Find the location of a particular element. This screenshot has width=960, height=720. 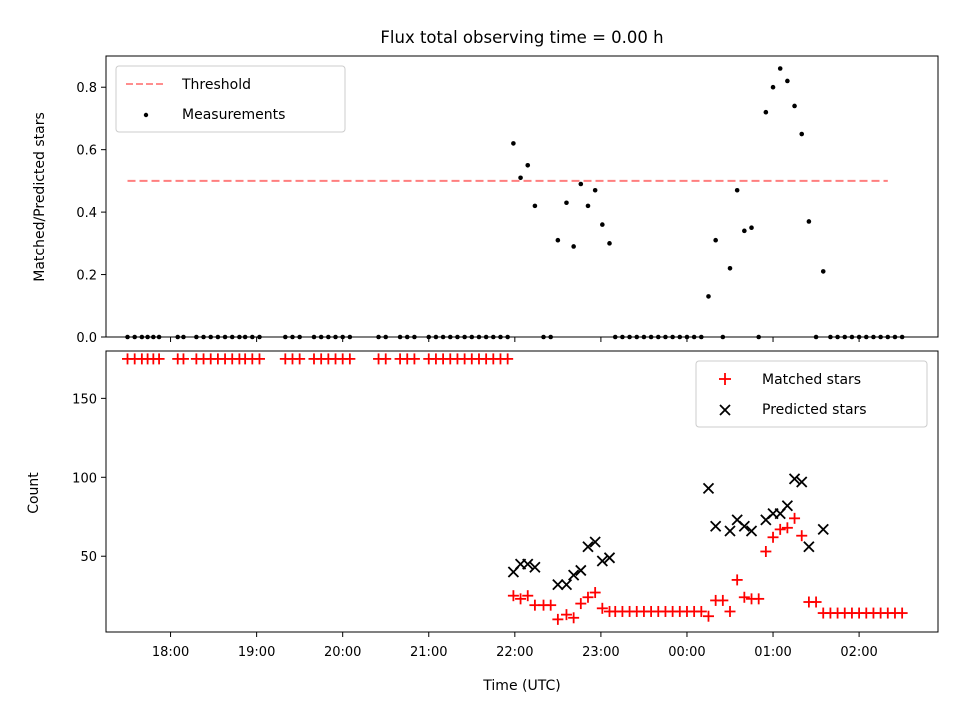

bottom-y-tick-label: 150 is located at coordinates (84, 399).